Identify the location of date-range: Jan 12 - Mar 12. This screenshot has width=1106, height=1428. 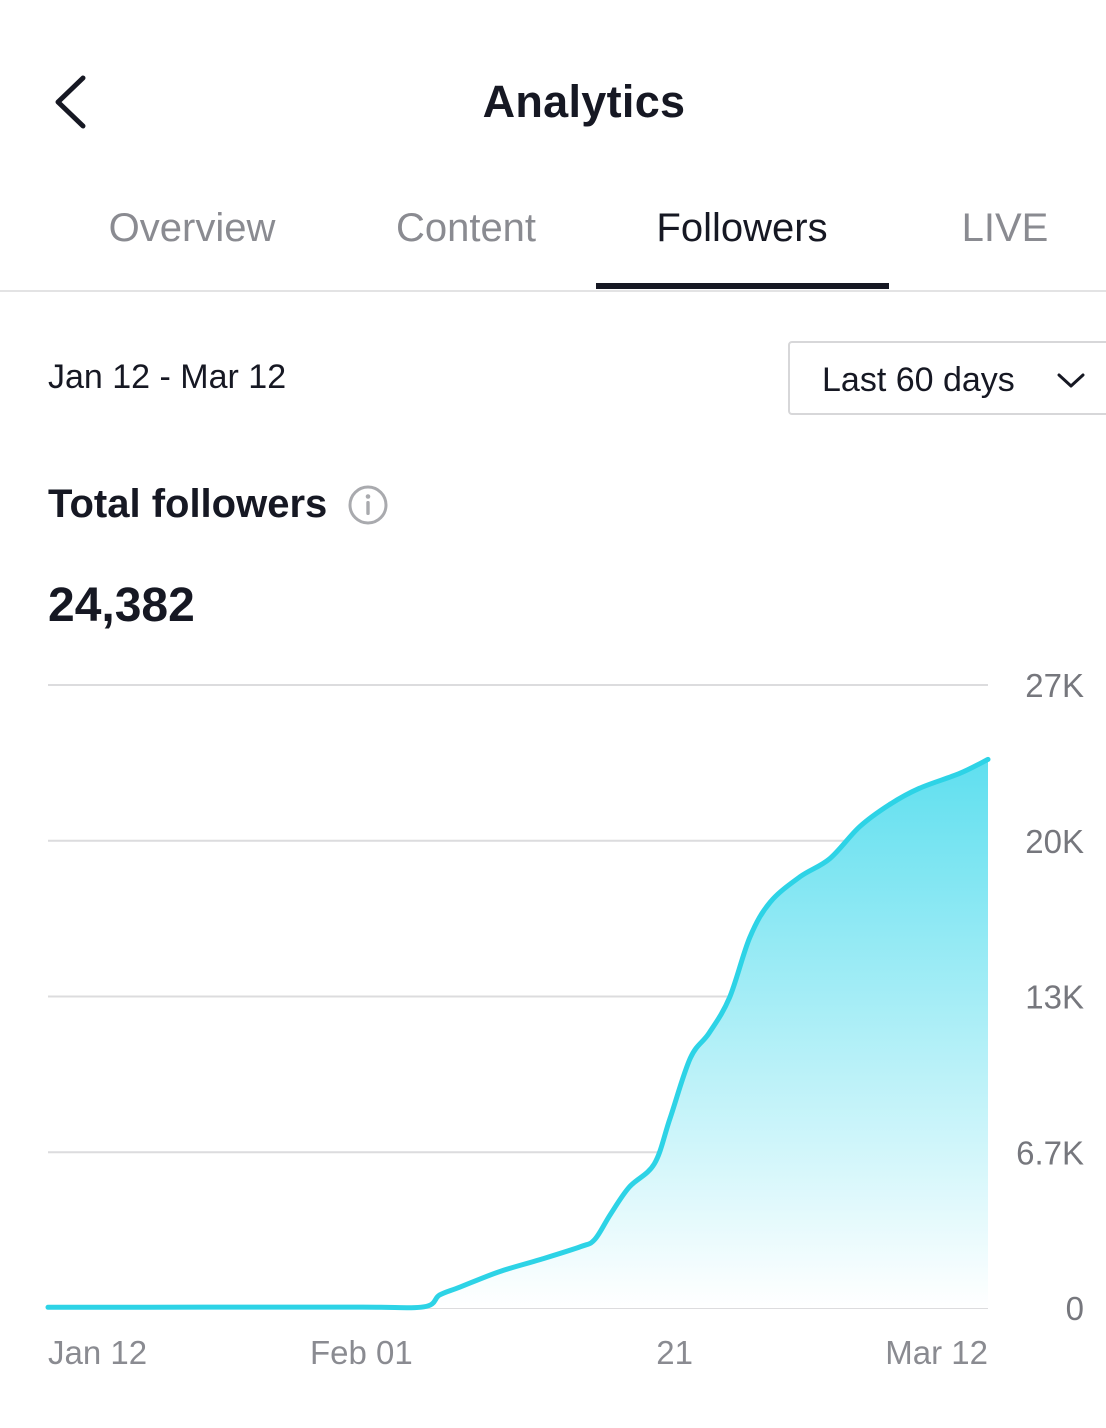
(167, 377).